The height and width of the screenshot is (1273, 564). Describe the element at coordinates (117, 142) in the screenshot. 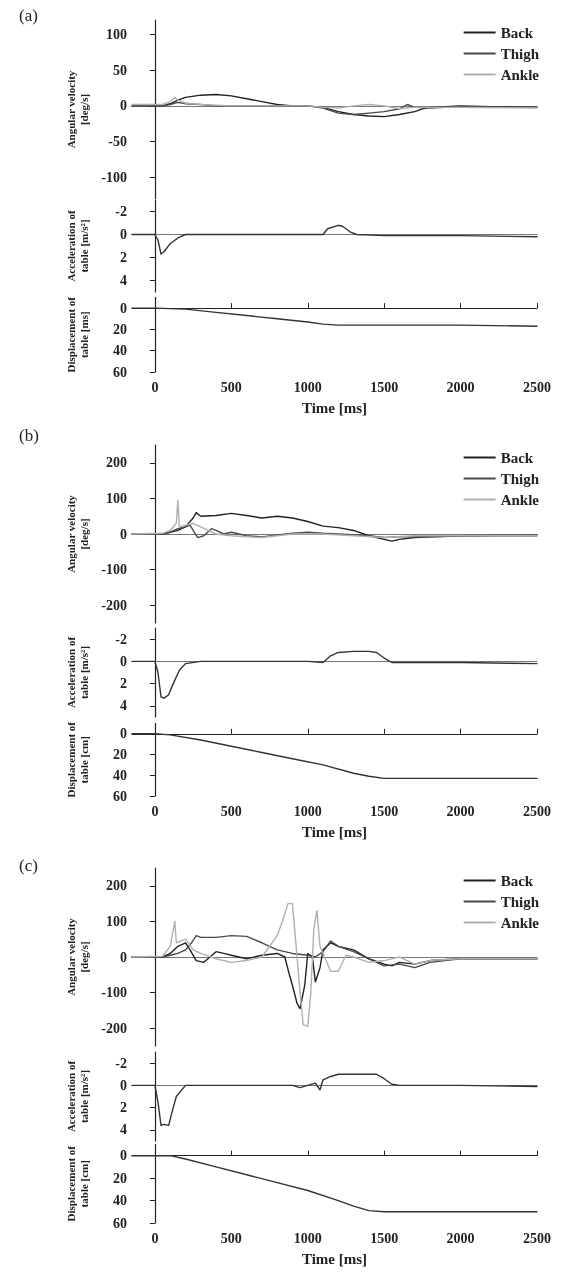

I see `y-tick-label: -50` at that location.